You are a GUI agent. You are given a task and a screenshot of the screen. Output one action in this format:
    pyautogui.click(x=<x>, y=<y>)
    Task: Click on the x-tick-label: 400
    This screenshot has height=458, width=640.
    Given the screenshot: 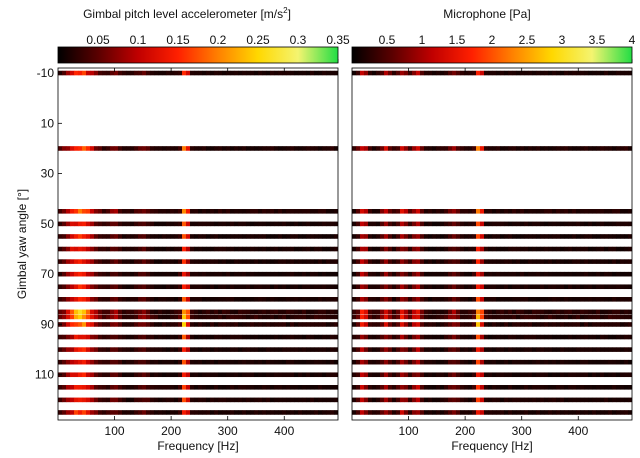 What is the action you would take?
    pyautogui.click(x=578, y=431)
    